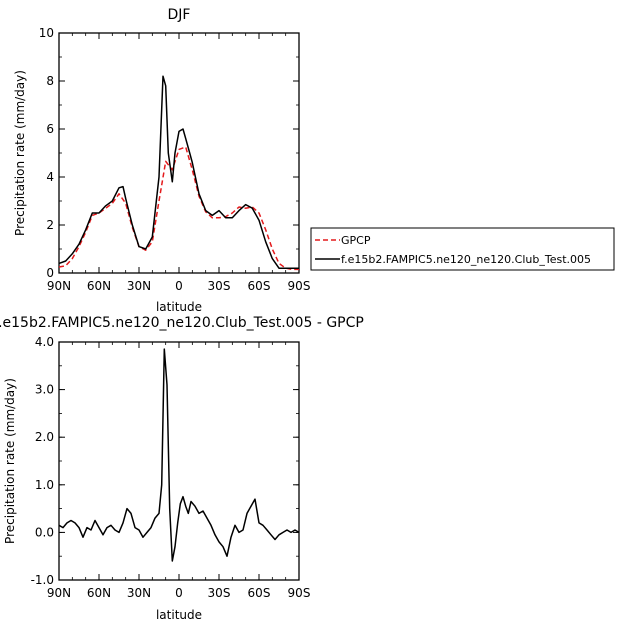 The image size is (629, 628). Describe the element at coordinates (259, 286) in the screenshot. I see `top-x-tick-label: 60S` at that location.